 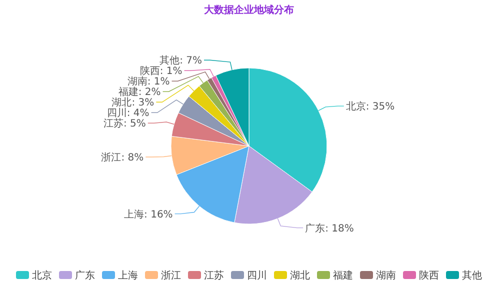 I want to click on data-label: 湖南: 1%, so click(x=148, y=82).